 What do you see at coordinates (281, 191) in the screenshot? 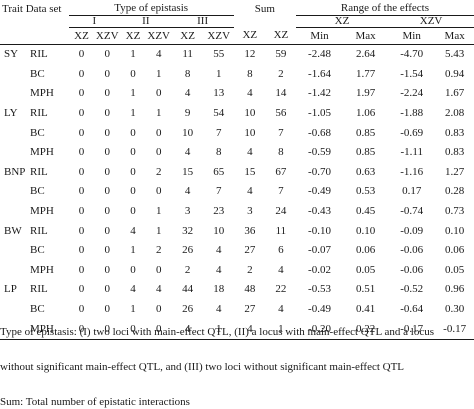
I see `value-cell: 7` at bounding box center [281, 191].